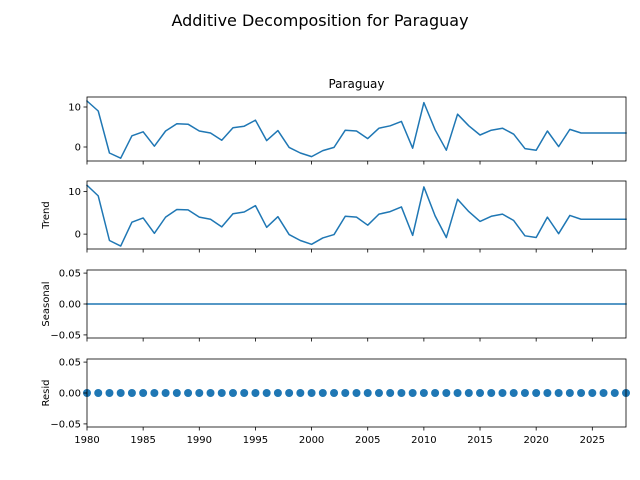 The height and width of the screenshot is (480, 640). What do you see at coordinates (319, 20) in the screenshot?
I see `figure-title: Additive Decomposition for Paraguay` at bounding box center [319, 20].